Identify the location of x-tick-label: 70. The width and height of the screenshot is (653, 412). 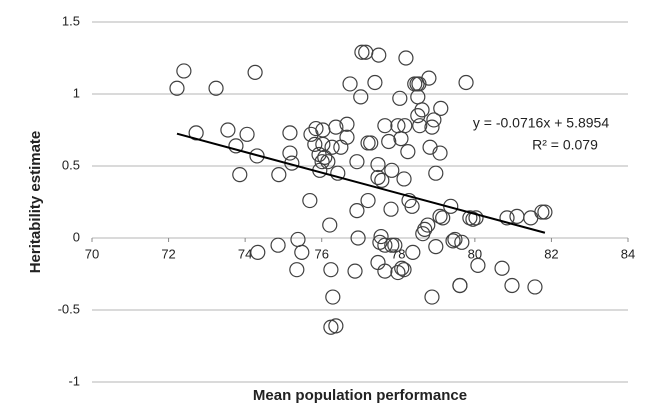
(92, 253).